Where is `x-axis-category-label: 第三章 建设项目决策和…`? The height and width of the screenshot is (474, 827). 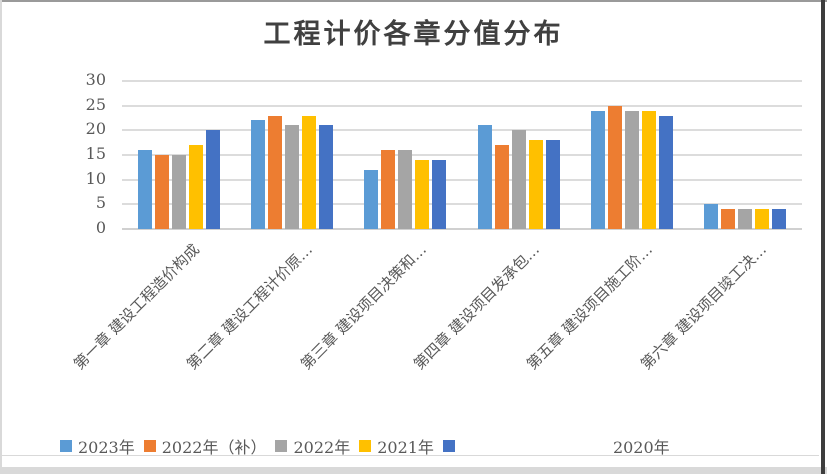
x-axis-category-label: 第三章 建设项目决策和… is located at coordinates (363, 307).